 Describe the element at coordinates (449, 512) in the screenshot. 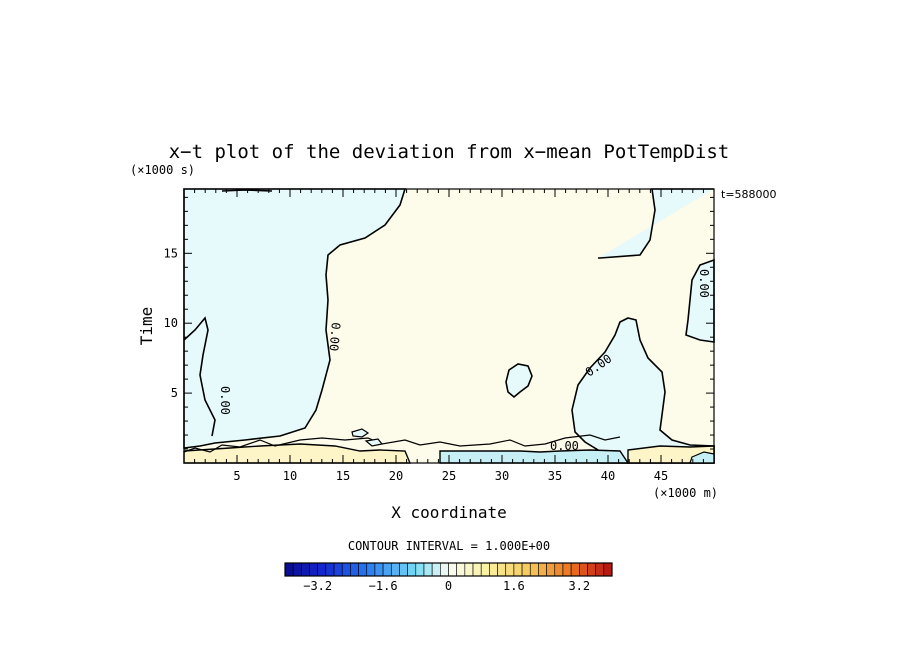

I see `x-axis-label: X coordinate` at that location.